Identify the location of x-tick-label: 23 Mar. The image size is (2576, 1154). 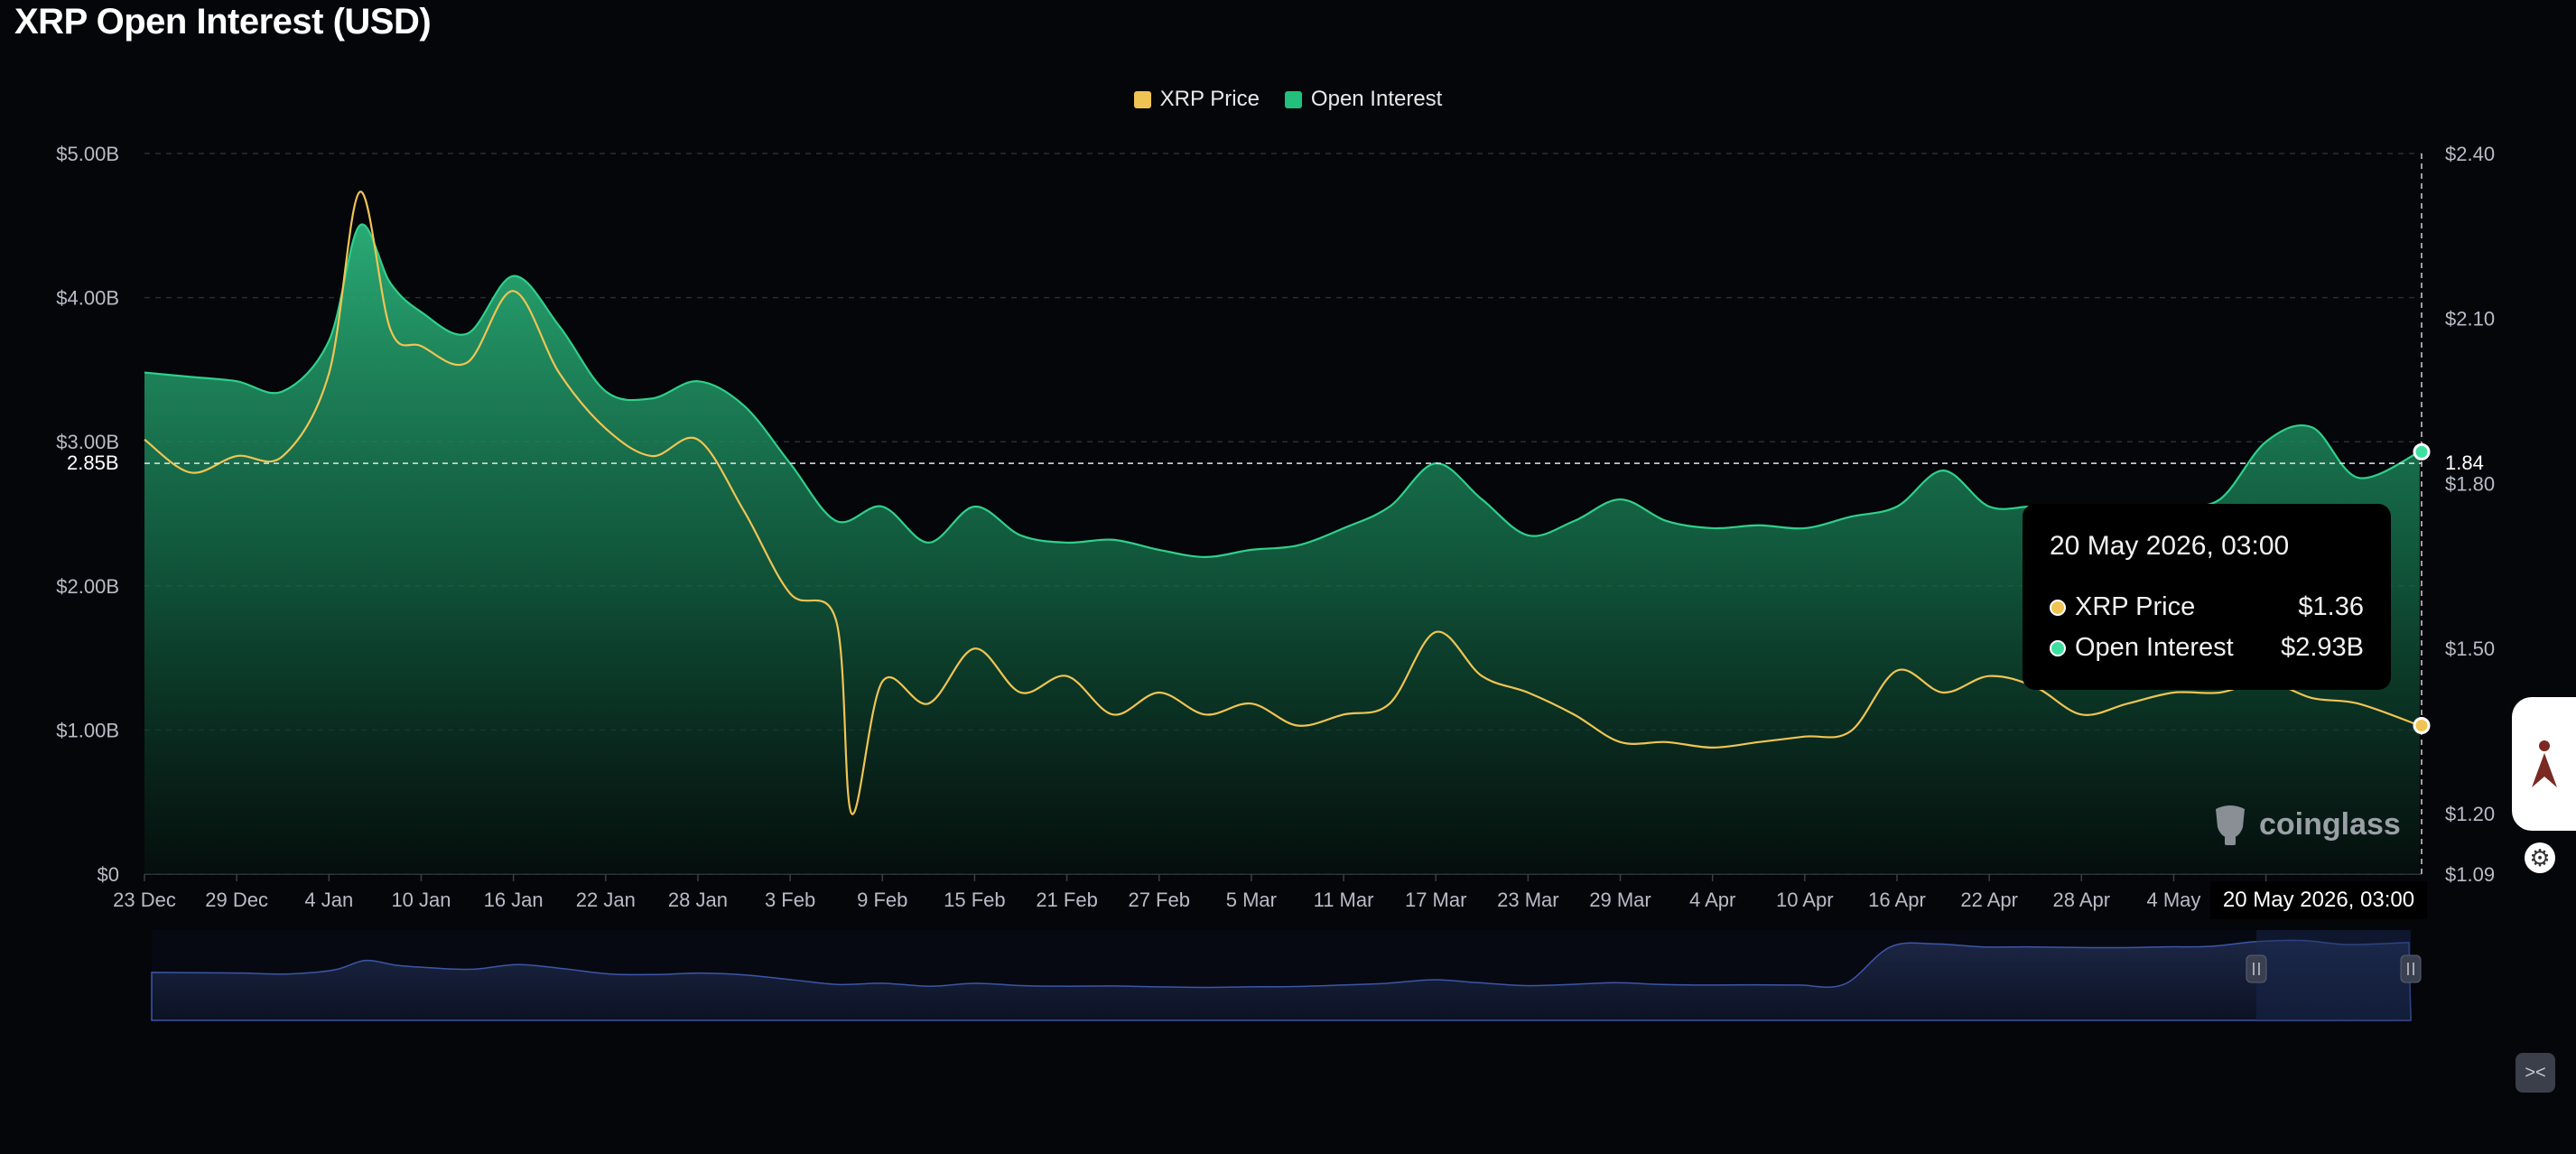
(1527, 900).